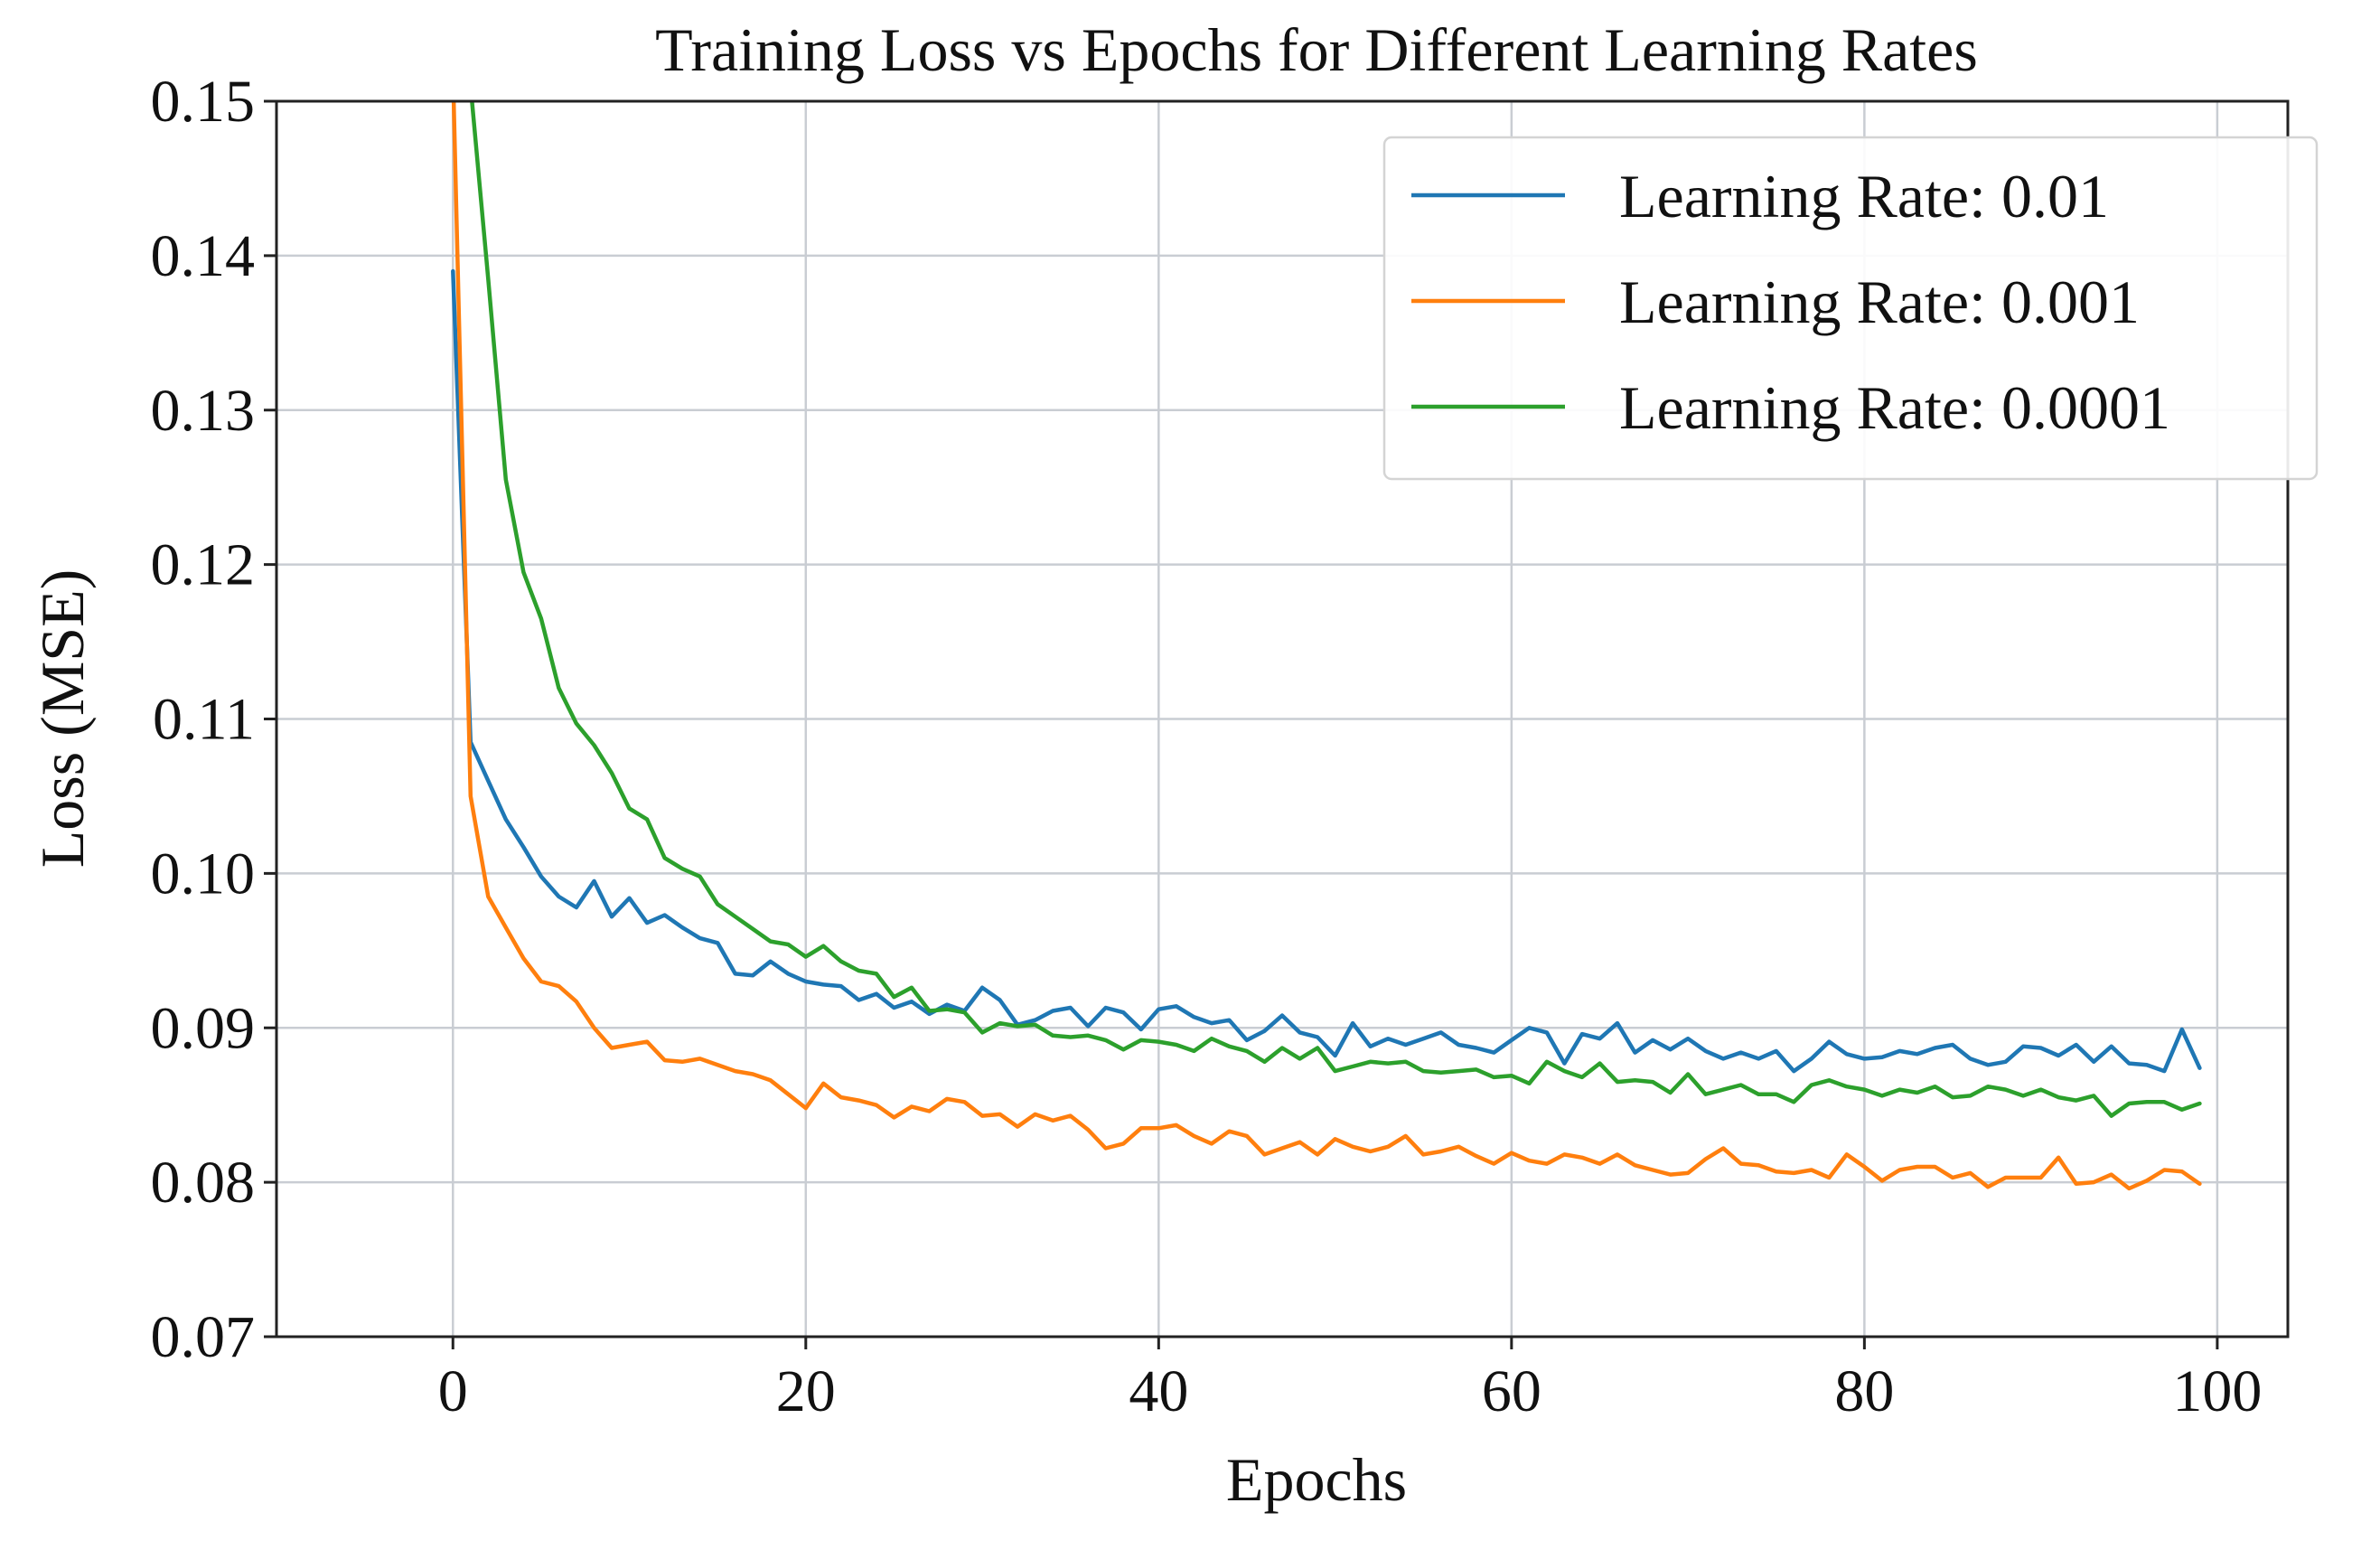  I want to click on legend-label-1: Learning Rate: 0.01, so click(1864, 196).